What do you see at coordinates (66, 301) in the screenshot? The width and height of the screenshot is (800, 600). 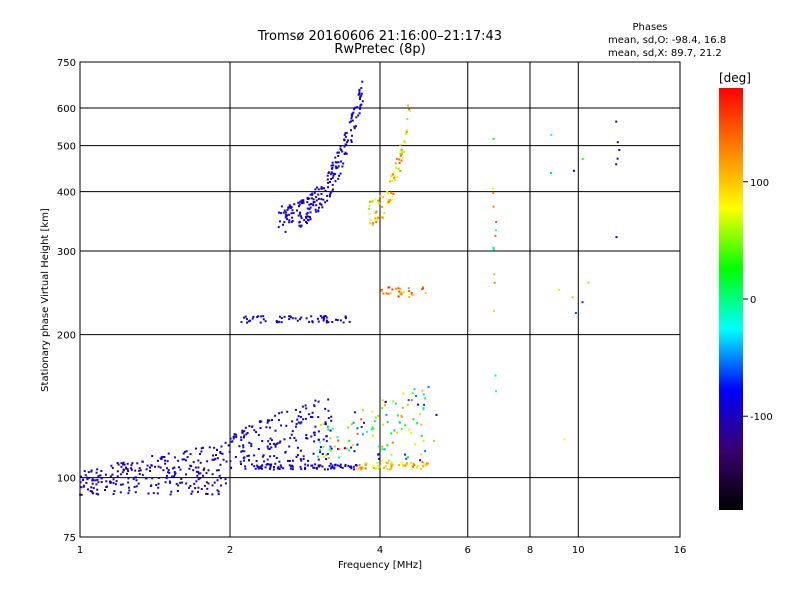 I see `y-axis-ticks: 75 100 200 300 400 500 600 750` at bounding box center [66, 301].